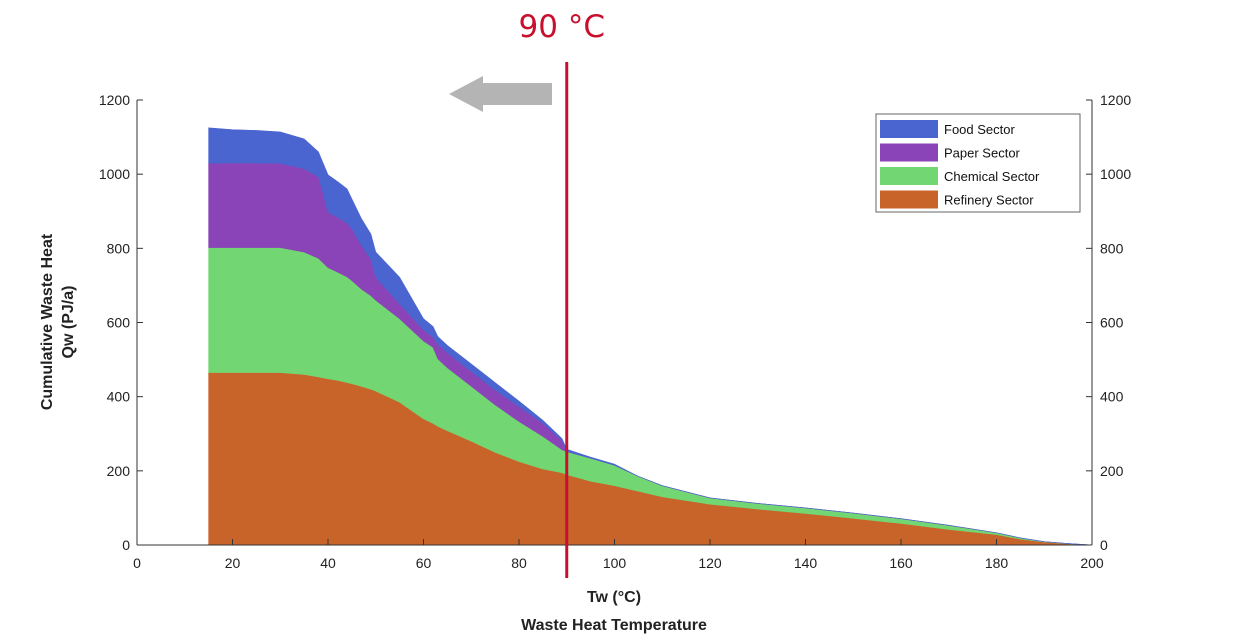  What do you see at coordinates (982, 153) in the screenshot?
I see `legend-label-paper-sector: Paper Sector` at bounding box center [982, 153].